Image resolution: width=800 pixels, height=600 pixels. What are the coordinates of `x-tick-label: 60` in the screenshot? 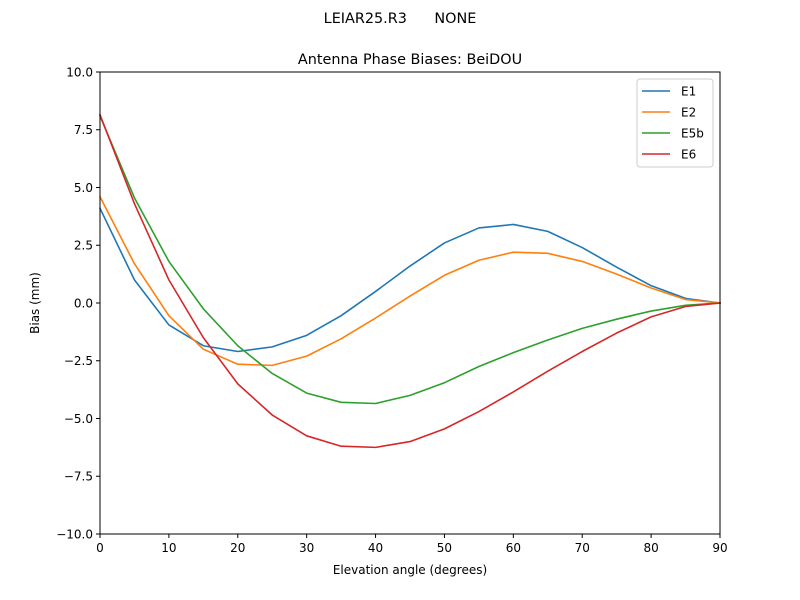 It's located at (513, 548).